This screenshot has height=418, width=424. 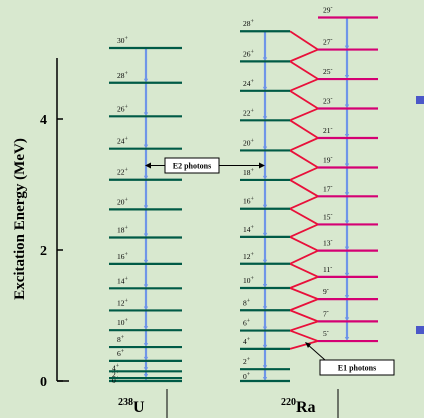 I want to click on ra220-odd-level-label: 21-, so click(x=328, y=130).